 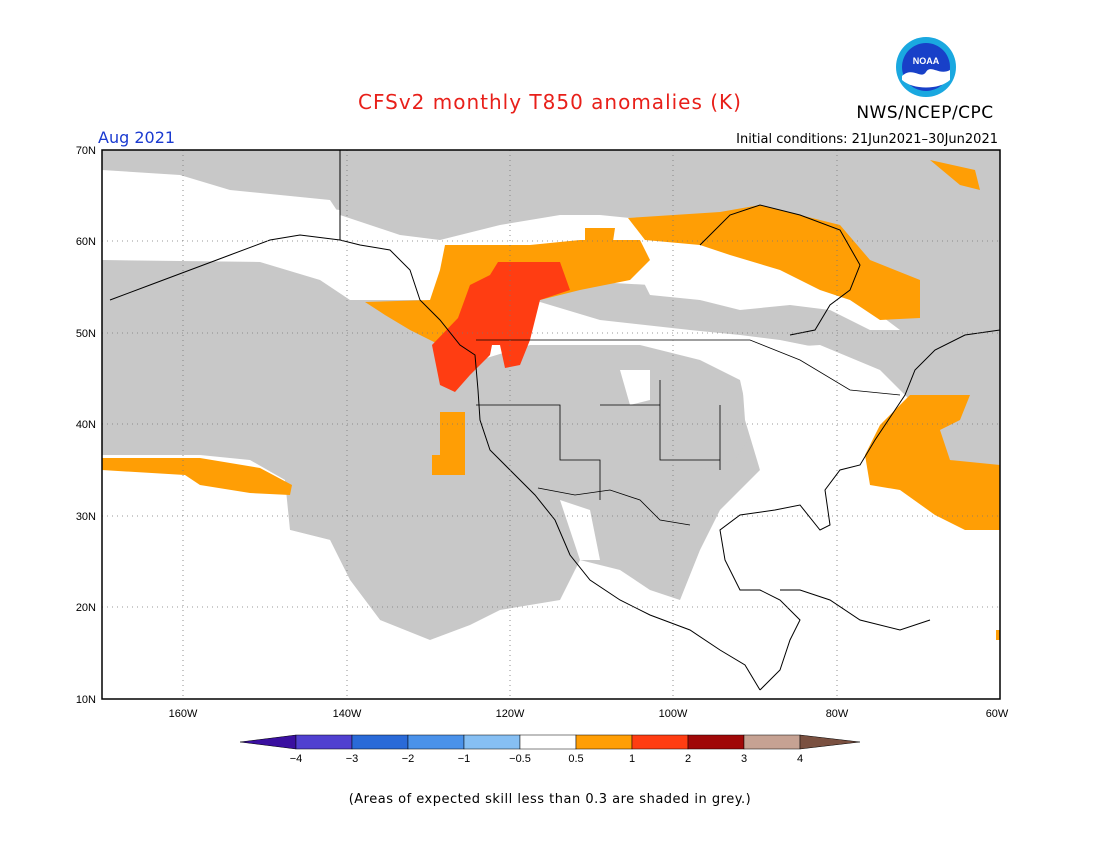 I want to click on lat-label: 20N, so click(x=86, y=608).